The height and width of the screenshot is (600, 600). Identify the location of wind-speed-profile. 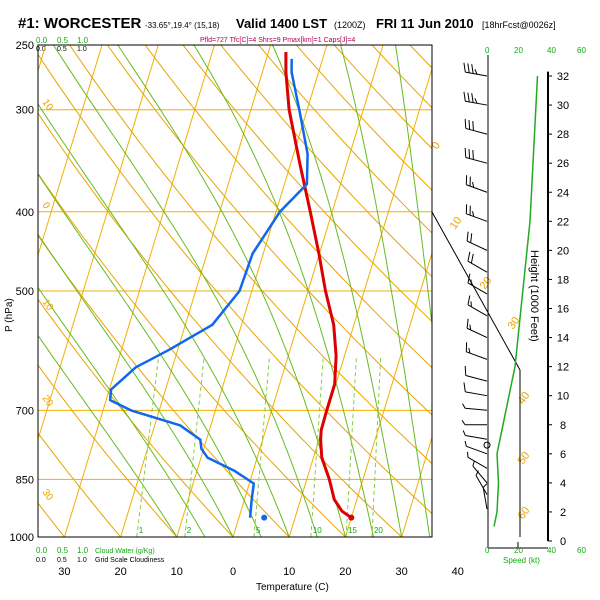
(516, 301).